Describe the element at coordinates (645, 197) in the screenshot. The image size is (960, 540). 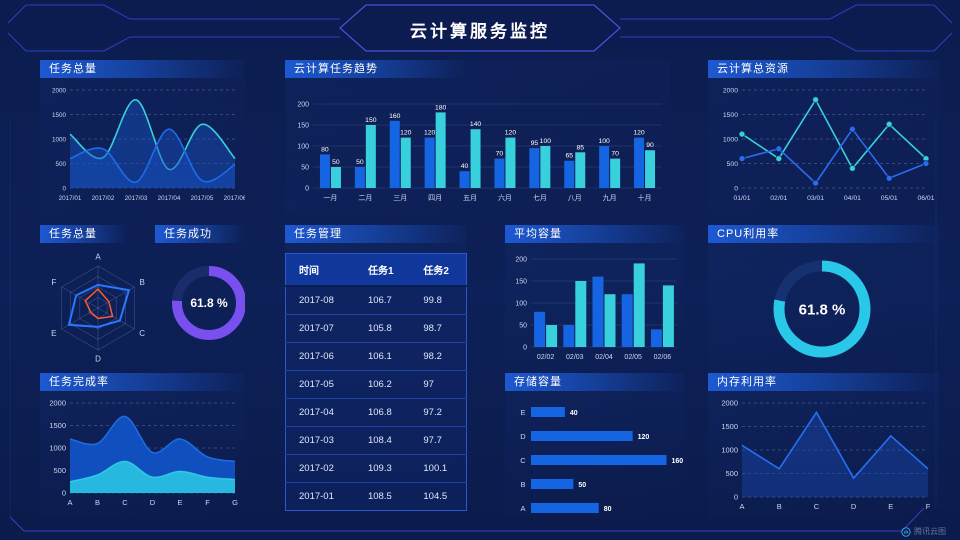
I see `svg-text: 十月` at that location.